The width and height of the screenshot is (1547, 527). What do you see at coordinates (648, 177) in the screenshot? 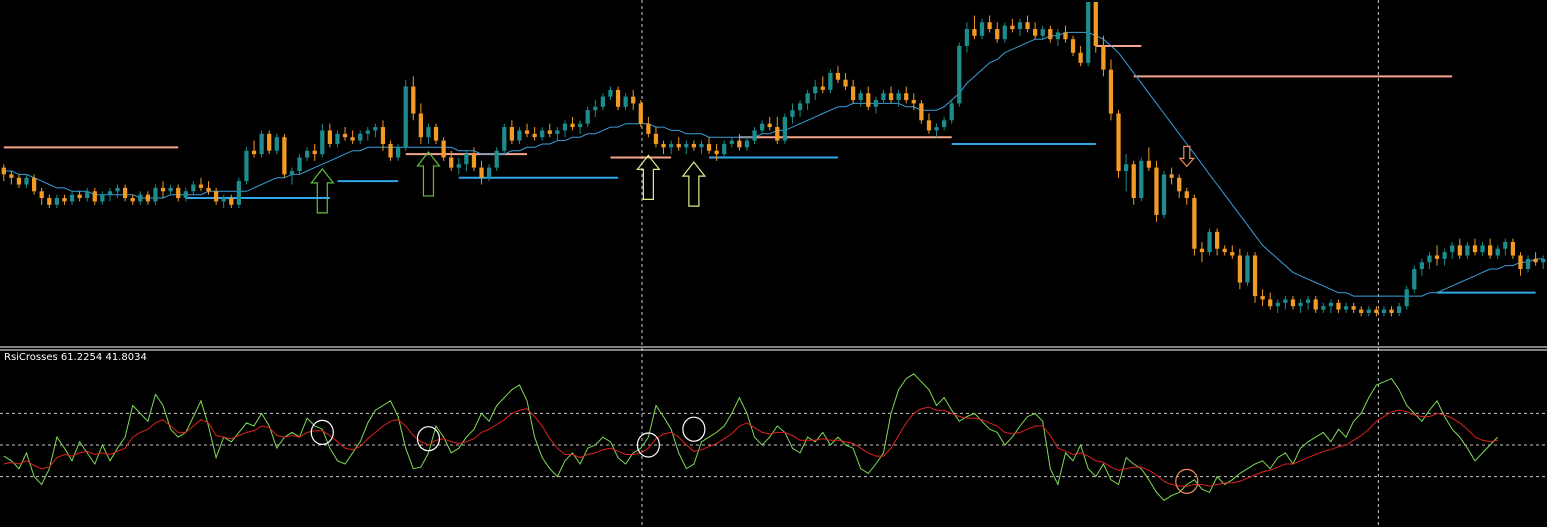
I see `buy-arrow-icon` at bounding box center [648, 177].